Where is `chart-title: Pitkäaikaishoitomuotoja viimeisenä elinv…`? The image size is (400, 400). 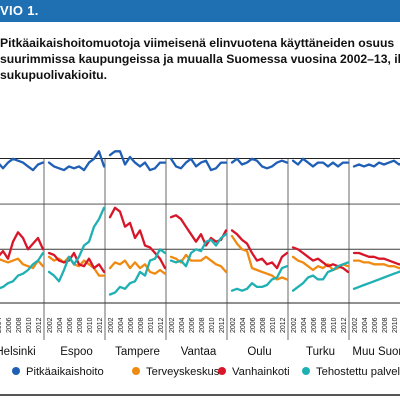
chart-title: Pitkäaikaishoitomuotoja viimeisenä elinv… is located at coordinates (200, 59).